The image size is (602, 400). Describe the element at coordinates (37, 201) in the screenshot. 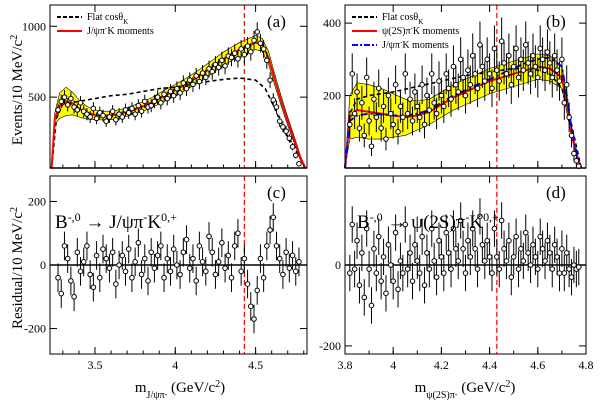

I see `y-tick-label: 200` at that location.